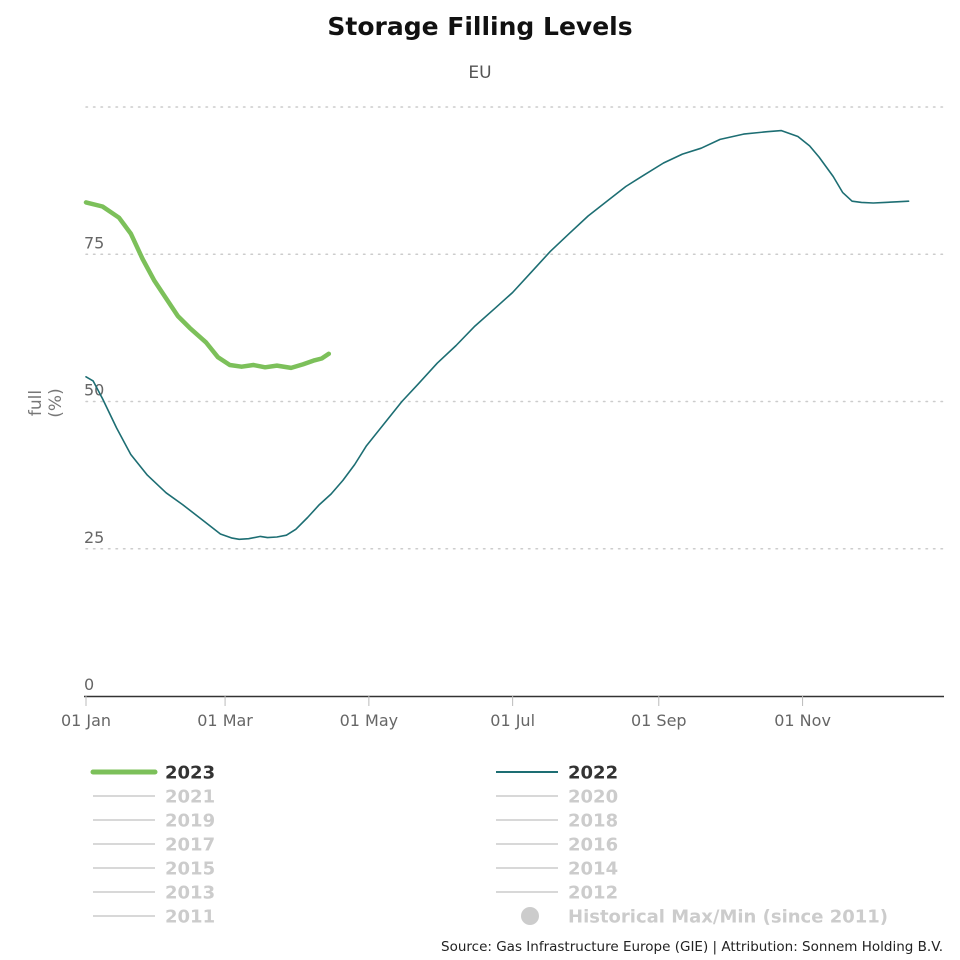 The width and height of the screenshot is (960, 960). Describe the element at coordinates (557, 797) in the screenshot. I see `legend-item-2020: 2020` at that location.